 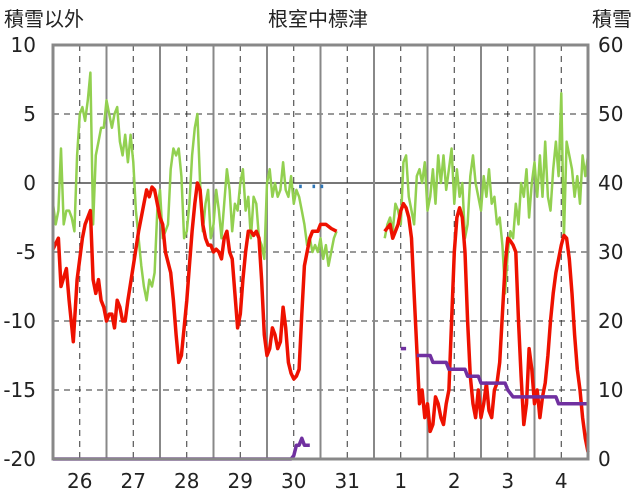 What do you see at coordinates (19, 390) in the screenshot?
I see `left-tick-label: -15` at bounding box center [19, 390].